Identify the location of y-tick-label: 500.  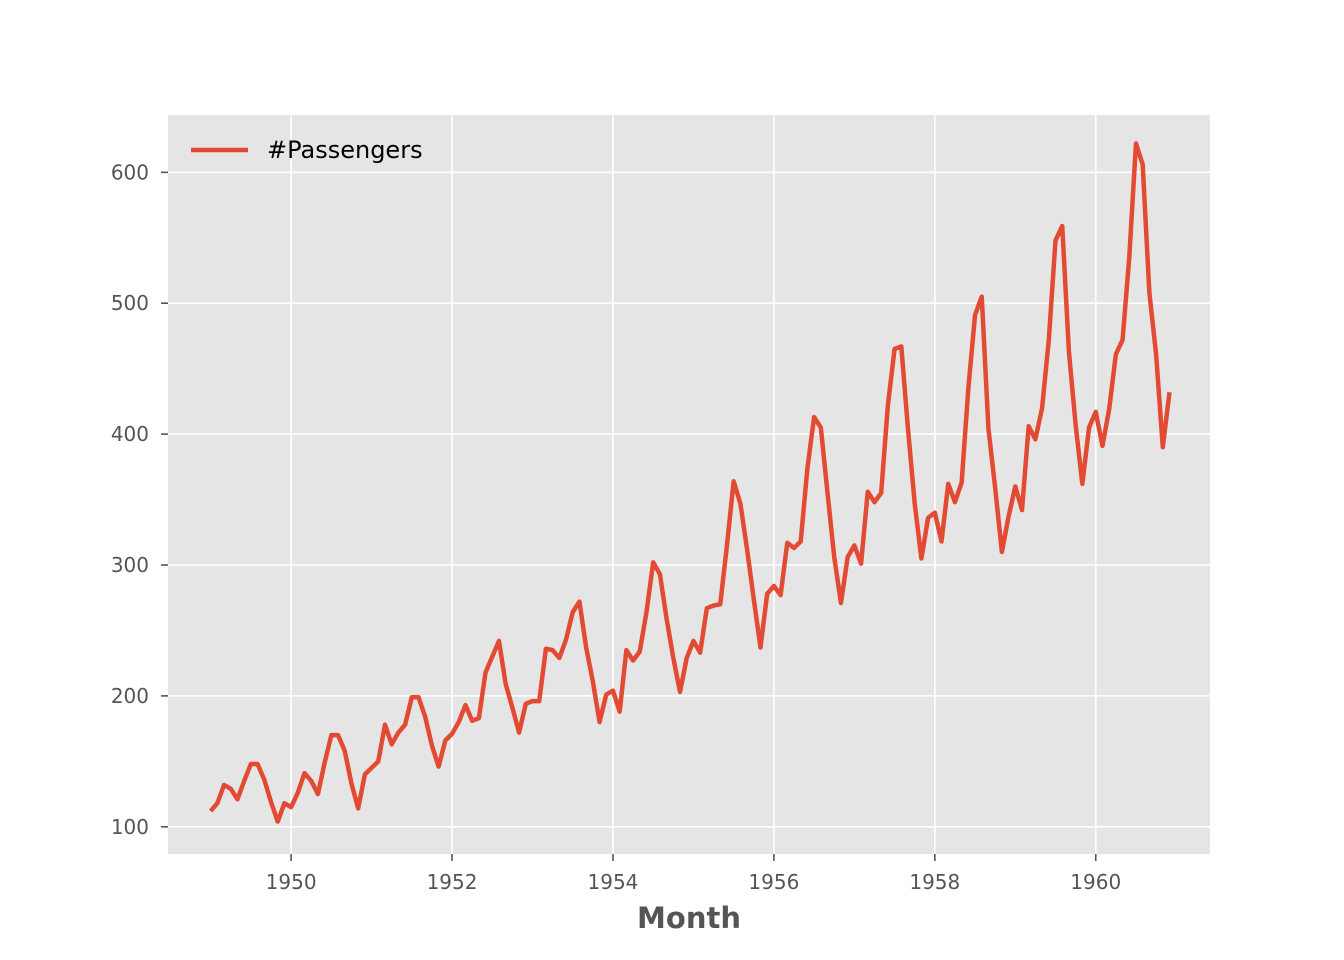
(130, 303).